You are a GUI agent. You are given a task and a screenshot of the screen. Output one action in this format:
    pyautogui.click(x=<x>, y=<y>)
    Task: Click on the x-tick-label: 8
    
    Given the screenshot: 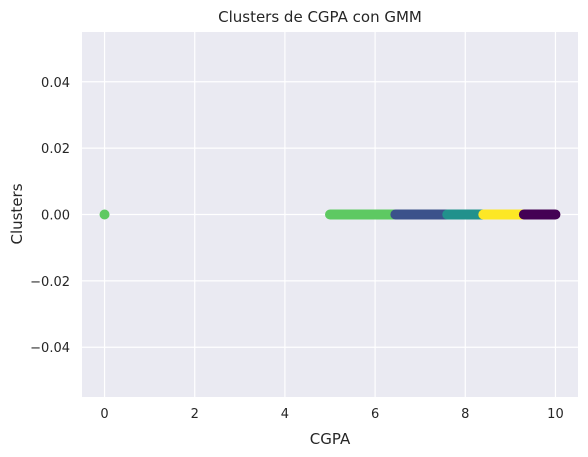 What is the action you would take?
    pyautogui.click(x=465, y=414)
    